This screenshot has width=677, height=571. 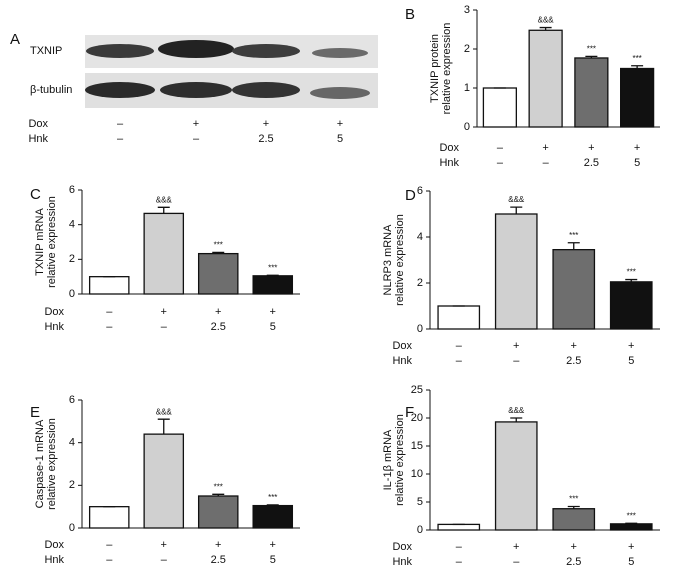 What do you see at coordinates (417, 474) in the screenshot?
I see `y-tick-label: 10` at bounding box center [417, 474].